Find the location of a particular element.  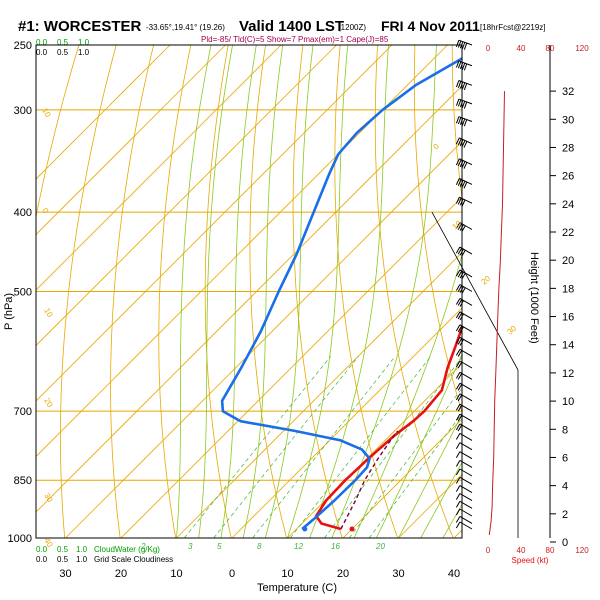

pressure-tick-label: 1000 is located at coordinates (20, 539).